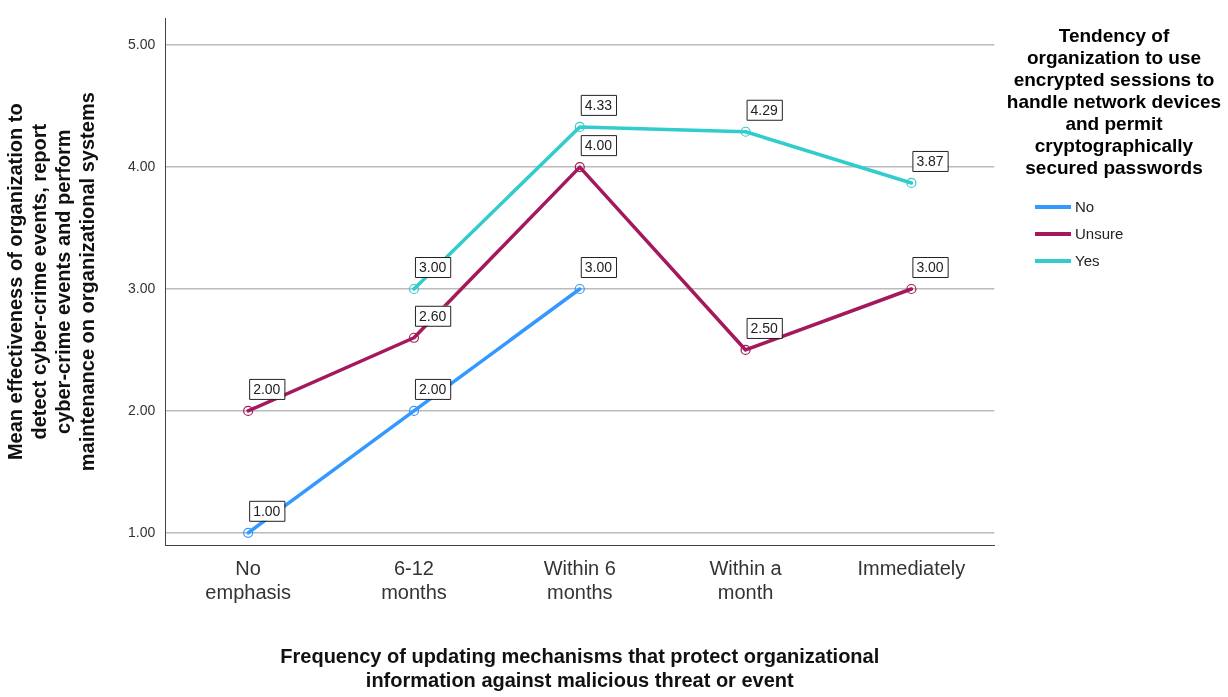 Image resolution: width=1228 pixels, height=697 pixels. Describe the element at coordinates (579, 579) in the screenshot. I see `x-tick-label: Within 6 months` at that location.